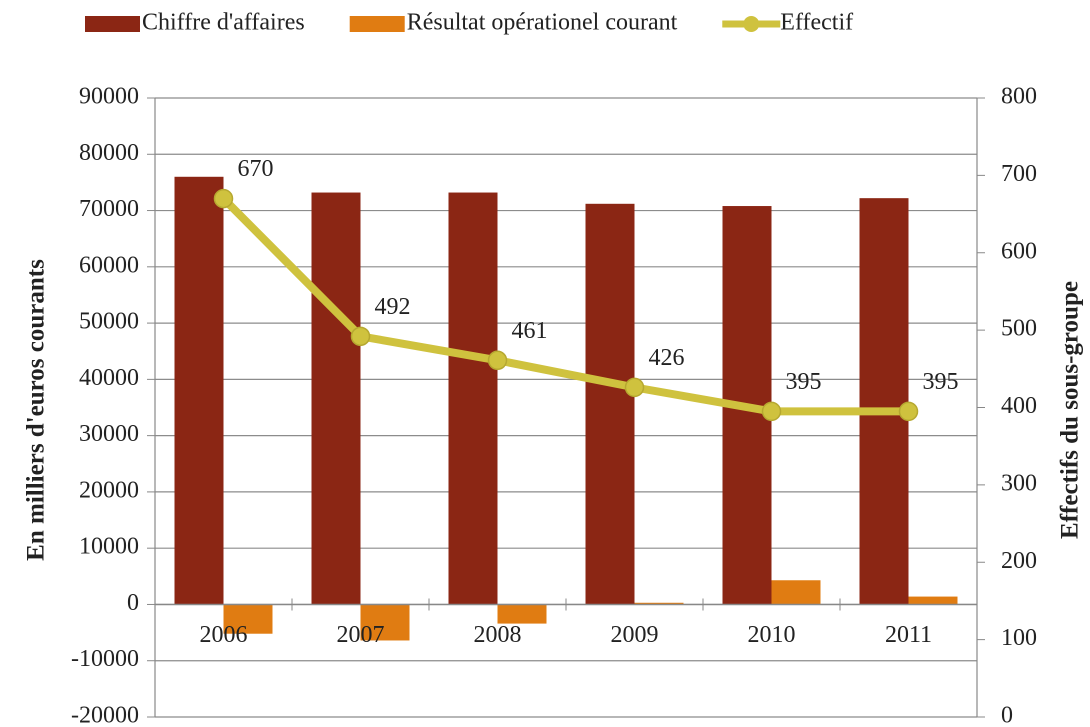  I want to click on y2-tick-label: 600, so click(1019, 251).